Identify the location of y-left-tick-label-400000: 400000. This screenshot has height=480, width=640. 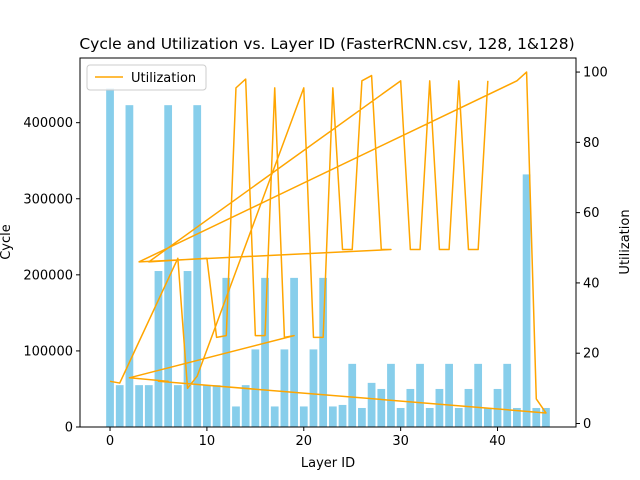
(48, 123).